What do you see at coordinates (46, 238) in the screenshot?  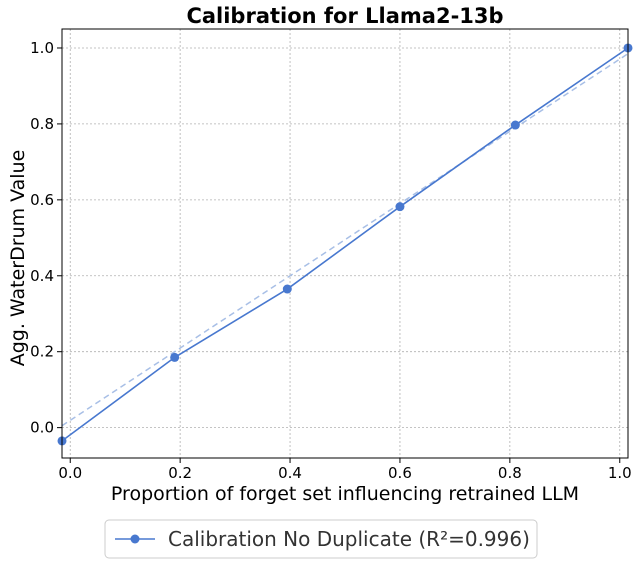 I see `y-ticks: 0.0 0.2 0.4 0.6 0.8 1.0` at bounding box center [46, 238].